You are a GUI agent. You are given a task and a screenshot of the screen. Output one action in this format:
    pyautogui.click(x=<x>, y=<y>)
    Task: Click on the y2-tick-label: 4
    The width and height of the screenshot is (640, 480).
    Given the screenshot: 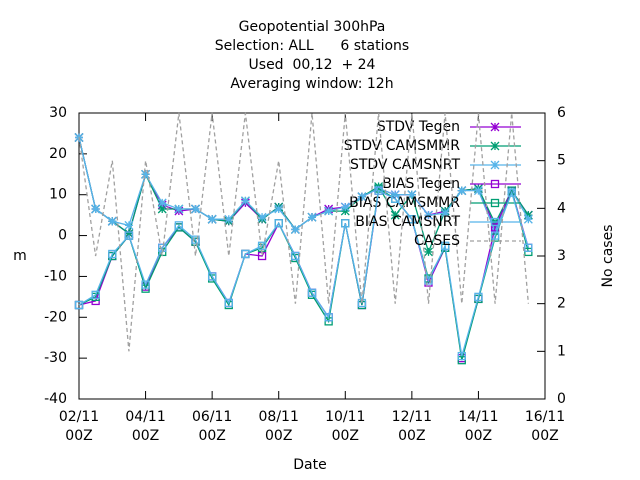 What is the action you would take?
    pyautogui.click(x=561, y=208)
    